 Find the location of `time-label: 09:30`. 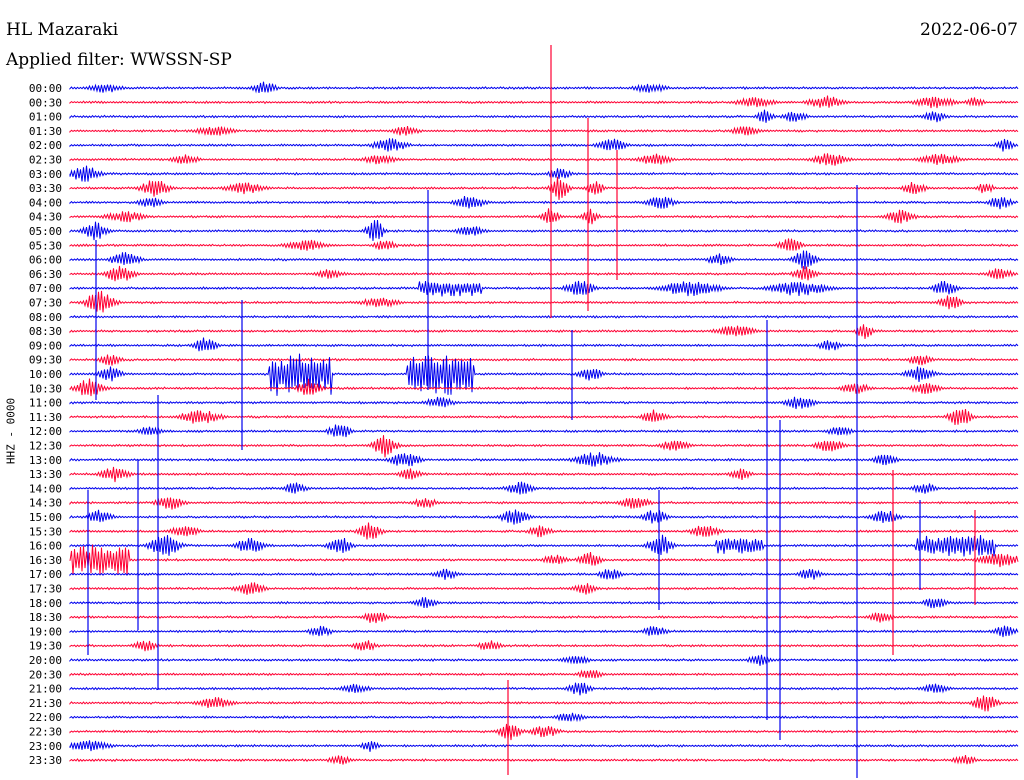

time-label: 09:30 is located at coordinates (45, 360).